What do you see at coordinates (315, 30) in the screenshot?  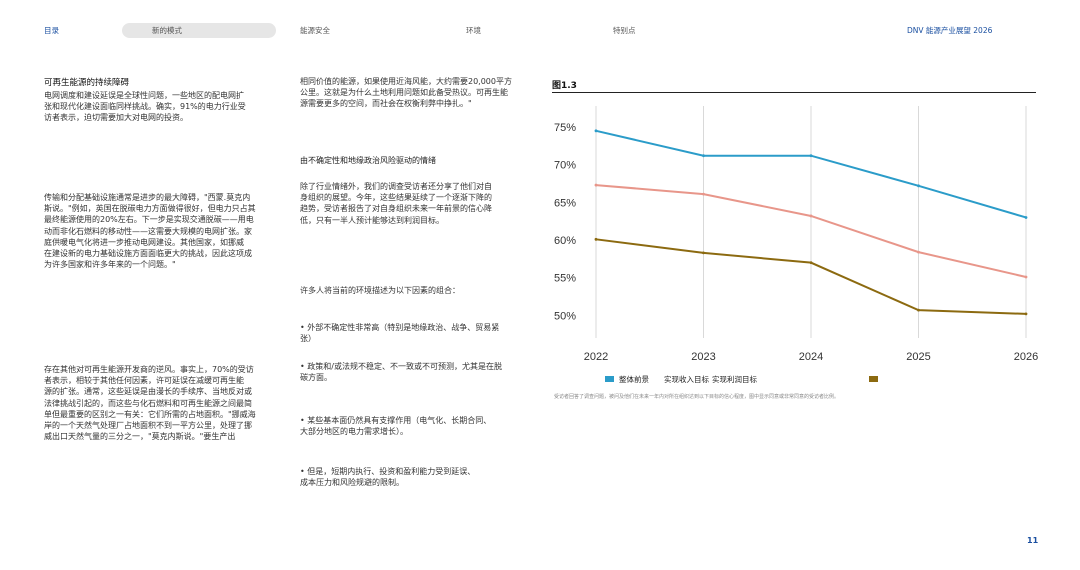 I see `nav-energy-security: 能源安全` at bounding box center [315, 30].